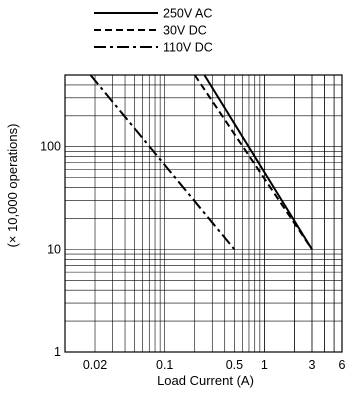  Describe the element at coordinates (187, 14) in the screenshot. I see `legend-label-1: 250V AC` at that location.